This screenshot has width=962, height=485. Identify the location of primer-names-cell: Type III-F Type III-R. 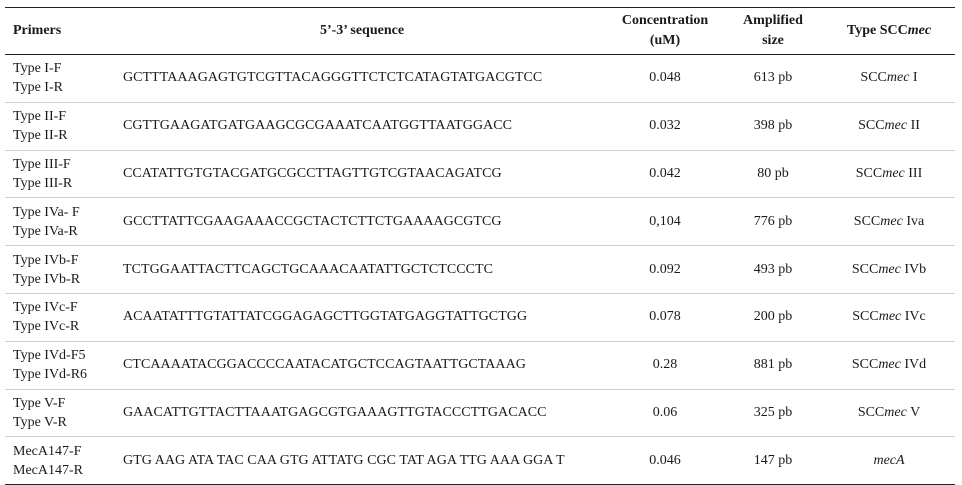
(61, 174).